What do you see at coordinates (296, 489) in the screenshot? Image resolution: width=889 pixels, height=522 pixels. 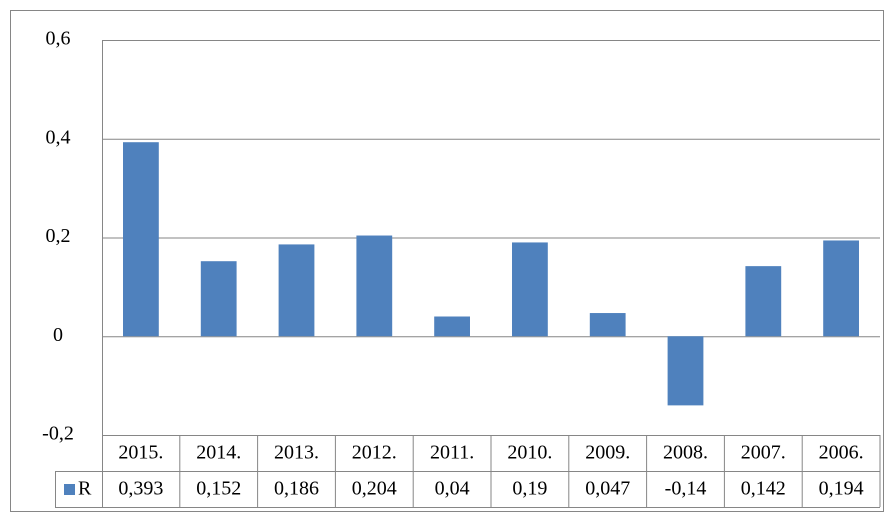 I see `data-label: 0,186` at bounding box center [296, 489].